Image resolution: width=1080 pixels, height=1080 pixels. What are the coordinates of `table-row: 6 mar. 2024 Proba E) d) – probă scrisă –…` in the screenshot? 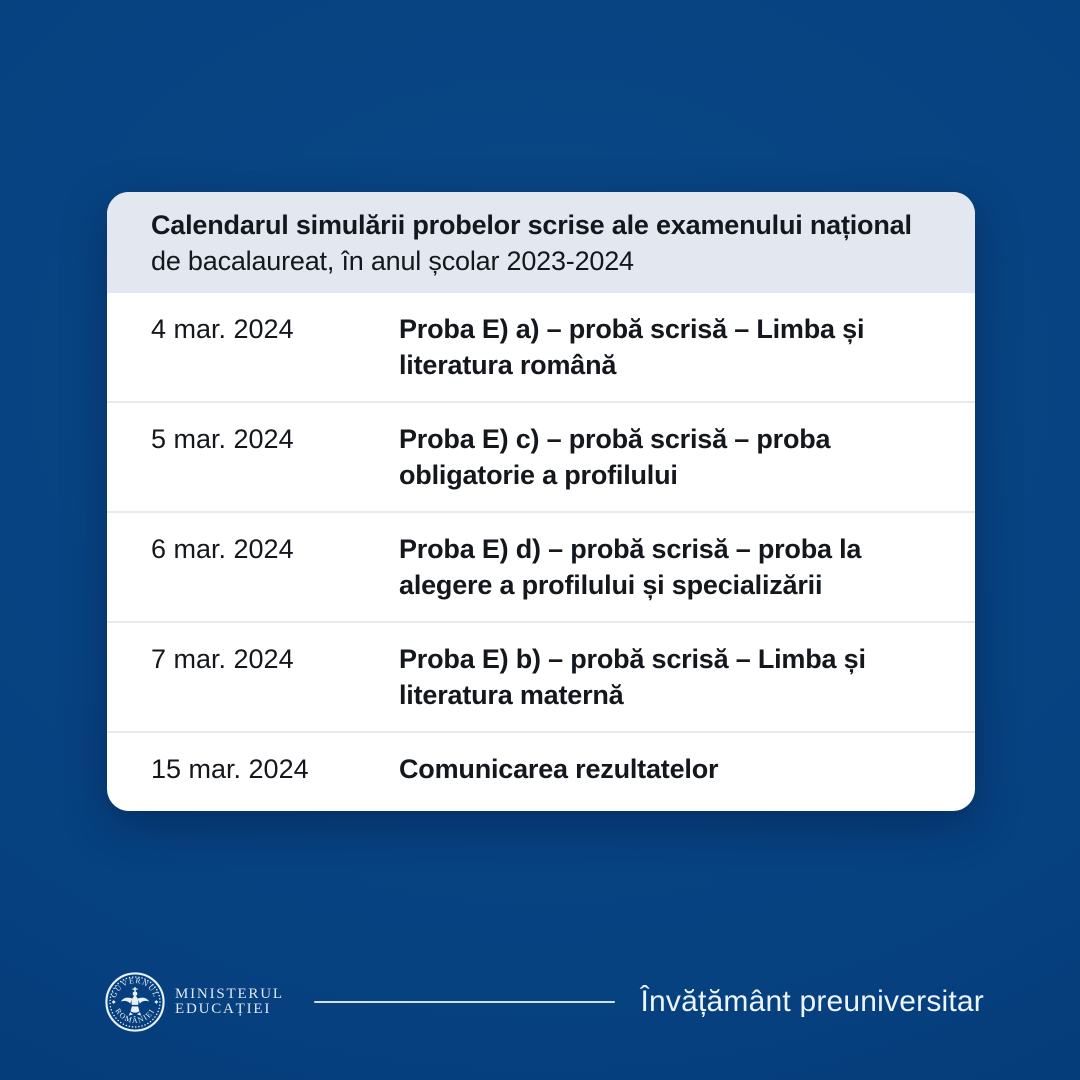 It's located at (541, 566).